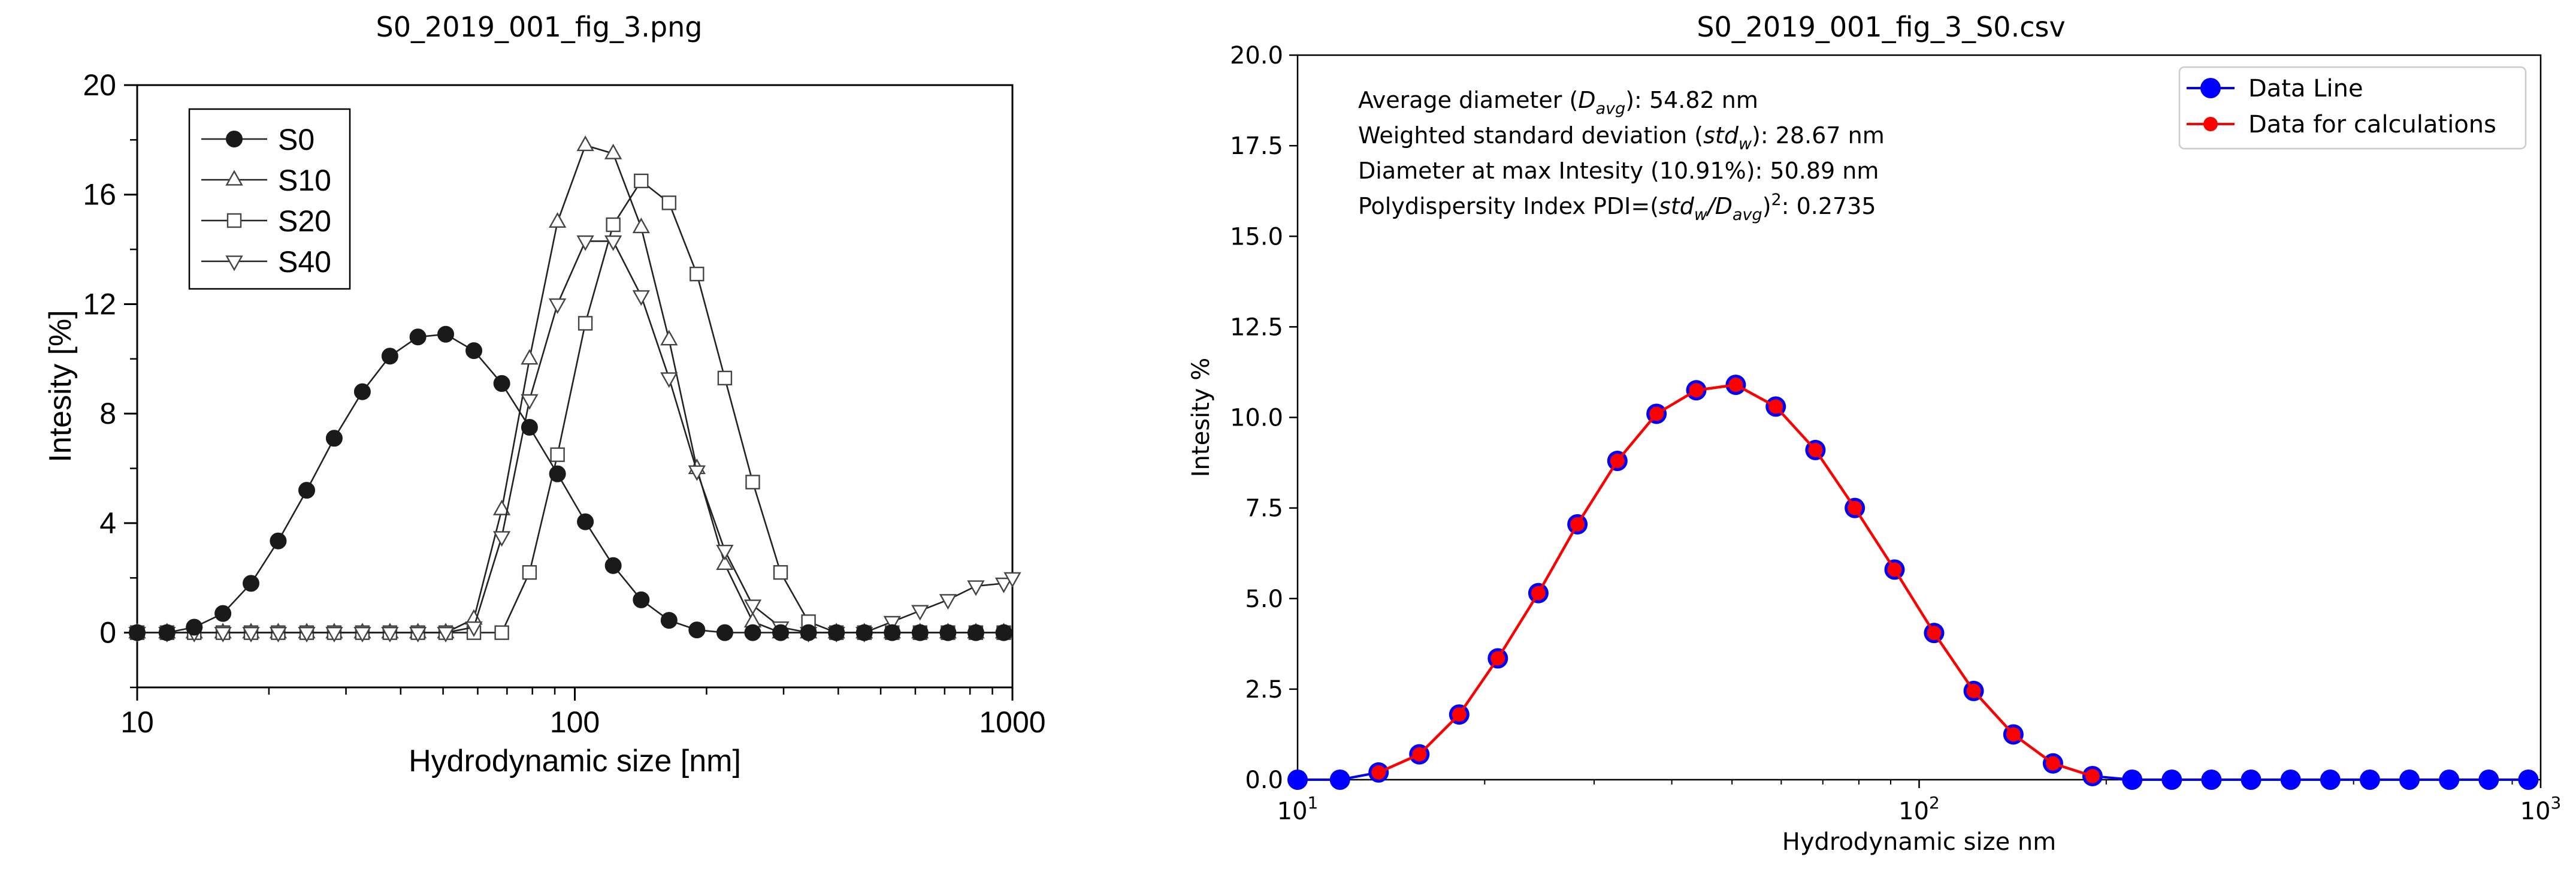 The image size is (2576, 872). I want to click on right-y-tick-label: 20.0, so click(1256, 56).